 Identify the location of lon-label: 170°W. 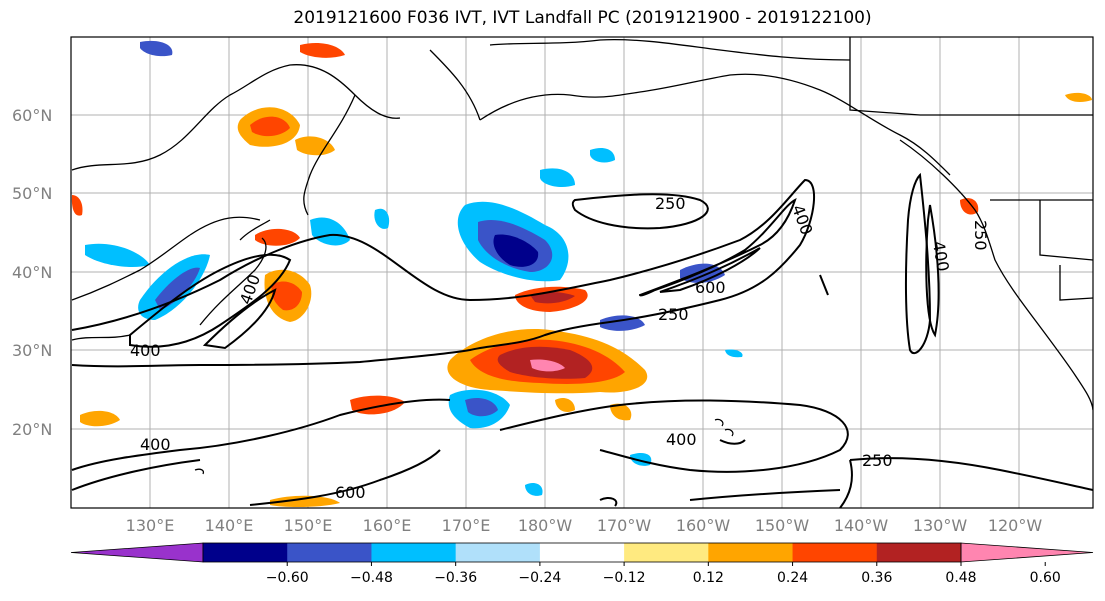
(624, 525).